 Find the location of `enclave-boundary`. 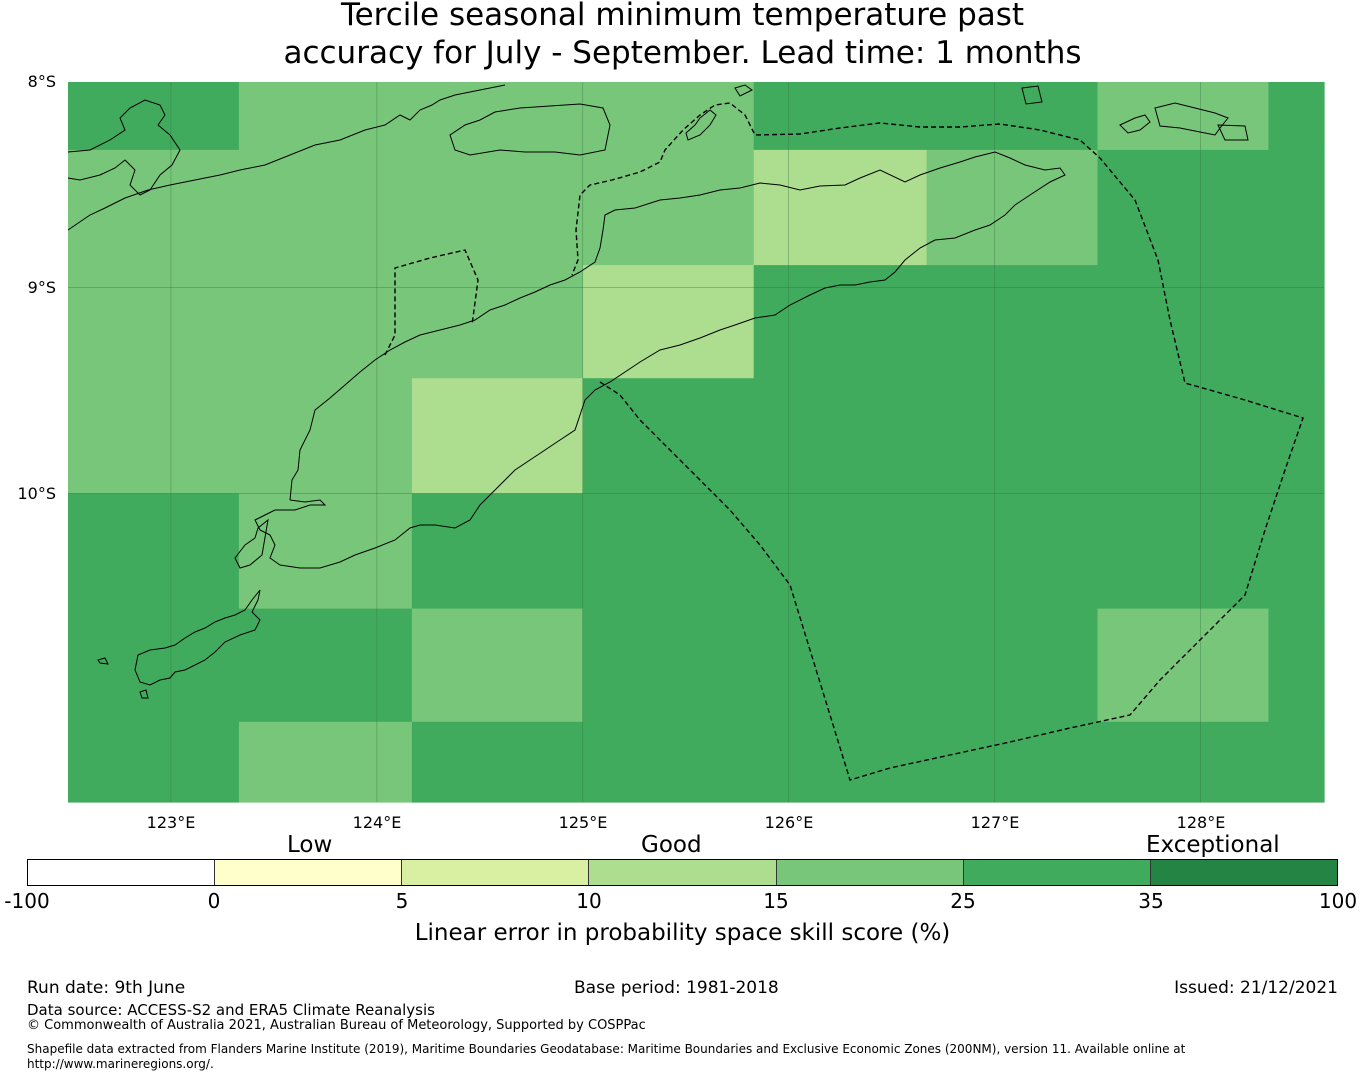

enclave-boundary is located at coordinates (431, 302).